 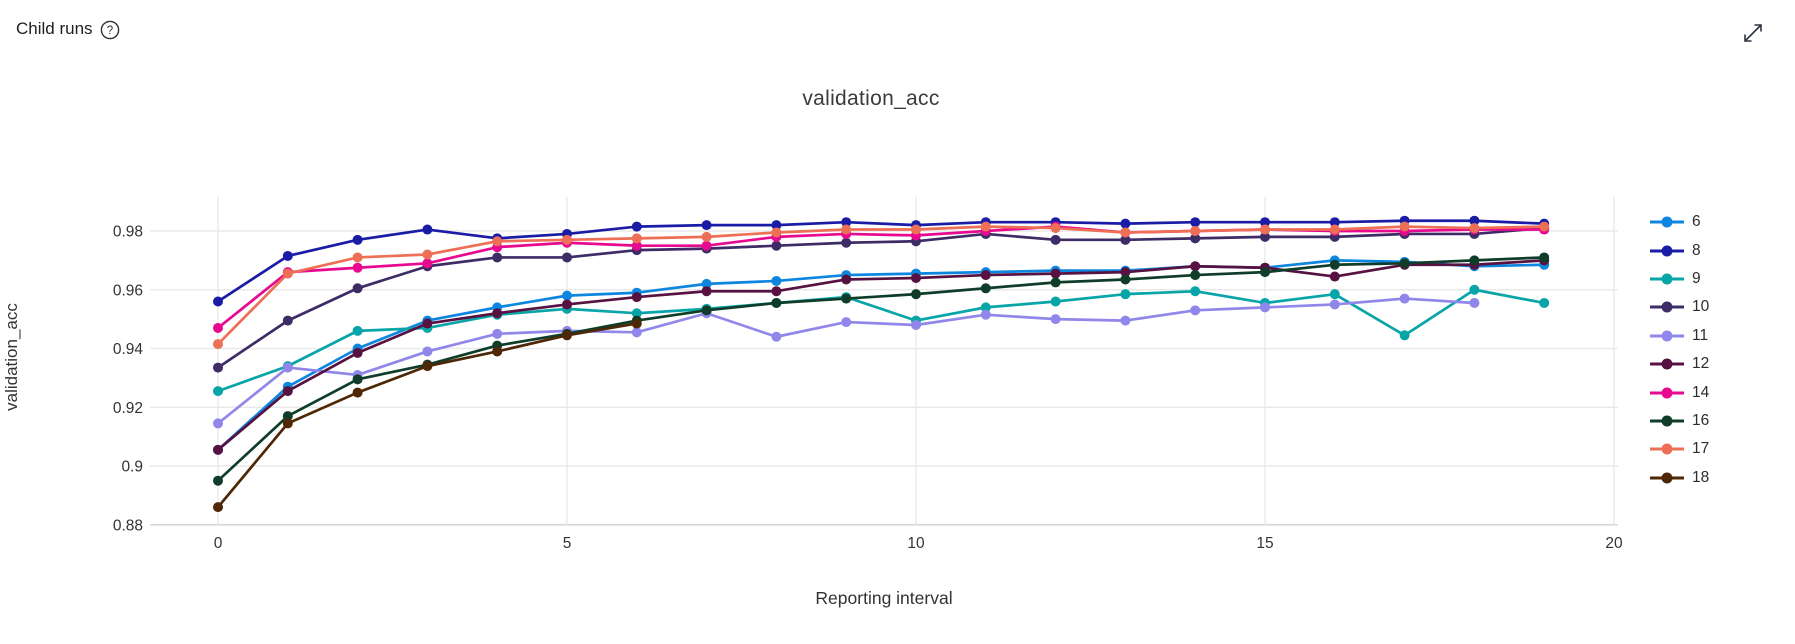 What do you see at coordinates (110, 30) in the screenshot?
I see `help-icon: ?` at bounding box center [110, 30].